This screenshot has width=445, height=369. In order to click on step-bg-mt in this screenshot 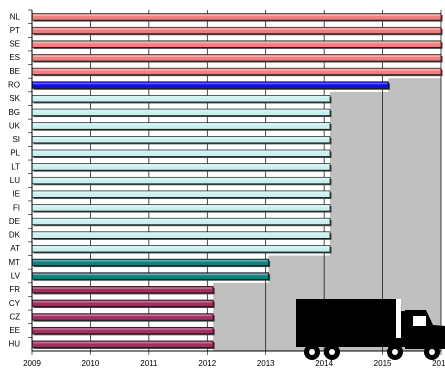, I will do `click(354, 262)`.